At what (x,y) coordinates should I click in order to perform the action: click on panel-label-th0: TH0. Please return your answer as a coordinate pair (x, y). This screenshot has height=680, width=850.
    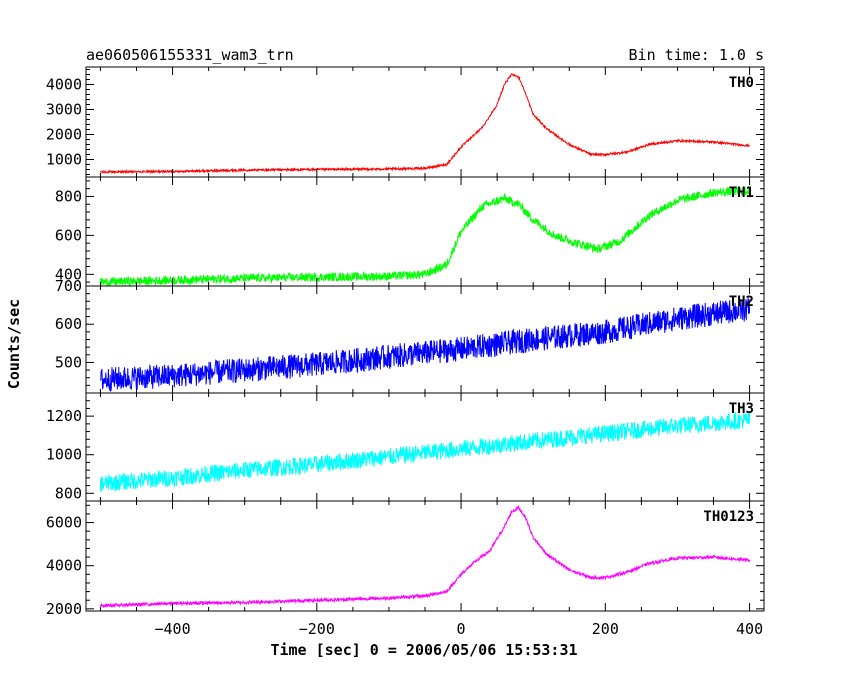
    Looking at the image, I should click on (741, 83).